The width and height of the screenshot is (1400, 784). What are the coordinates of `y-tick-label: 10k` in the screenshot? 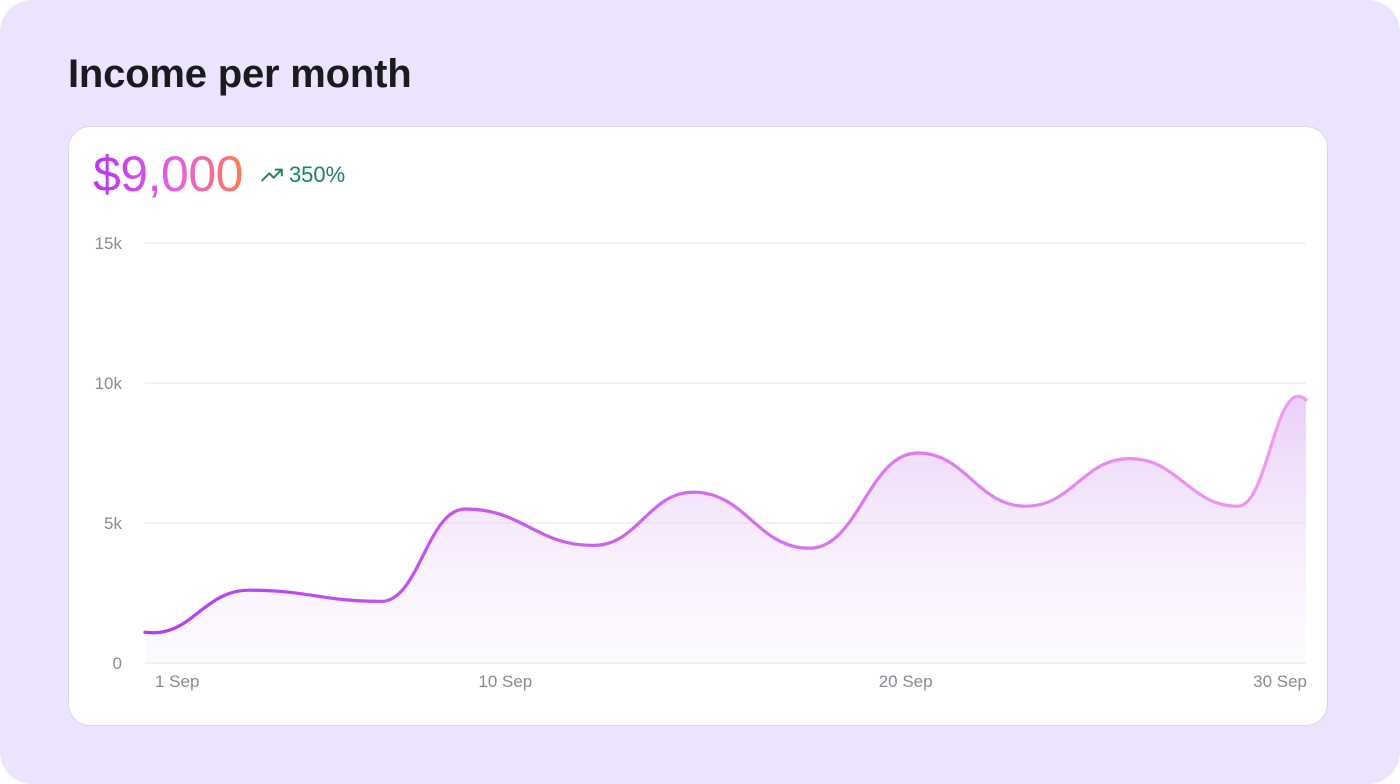 It's located at (109, 383).